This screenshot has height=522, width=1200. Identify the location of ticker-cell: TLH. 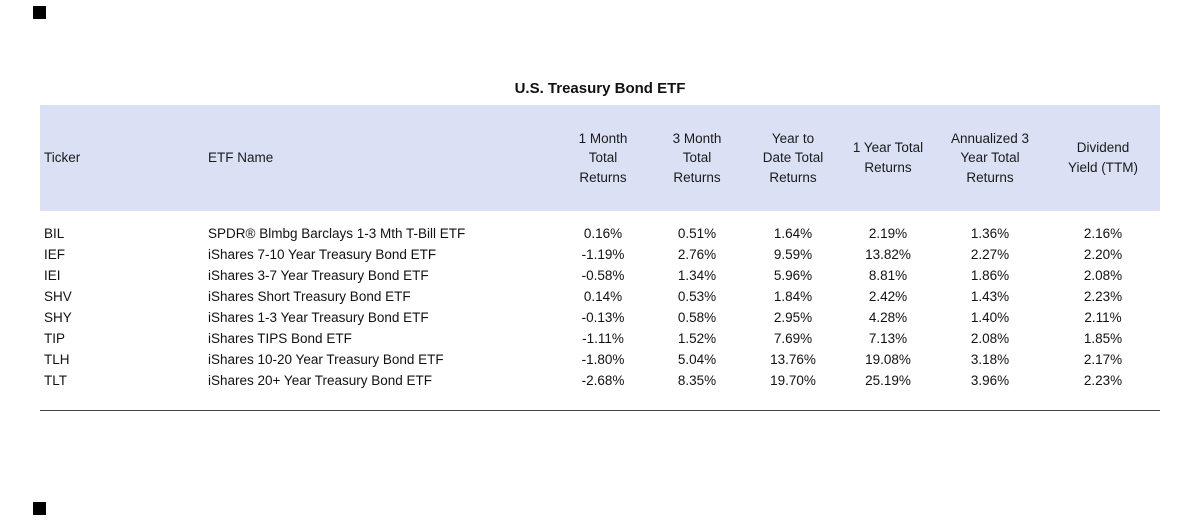
(57, 359).